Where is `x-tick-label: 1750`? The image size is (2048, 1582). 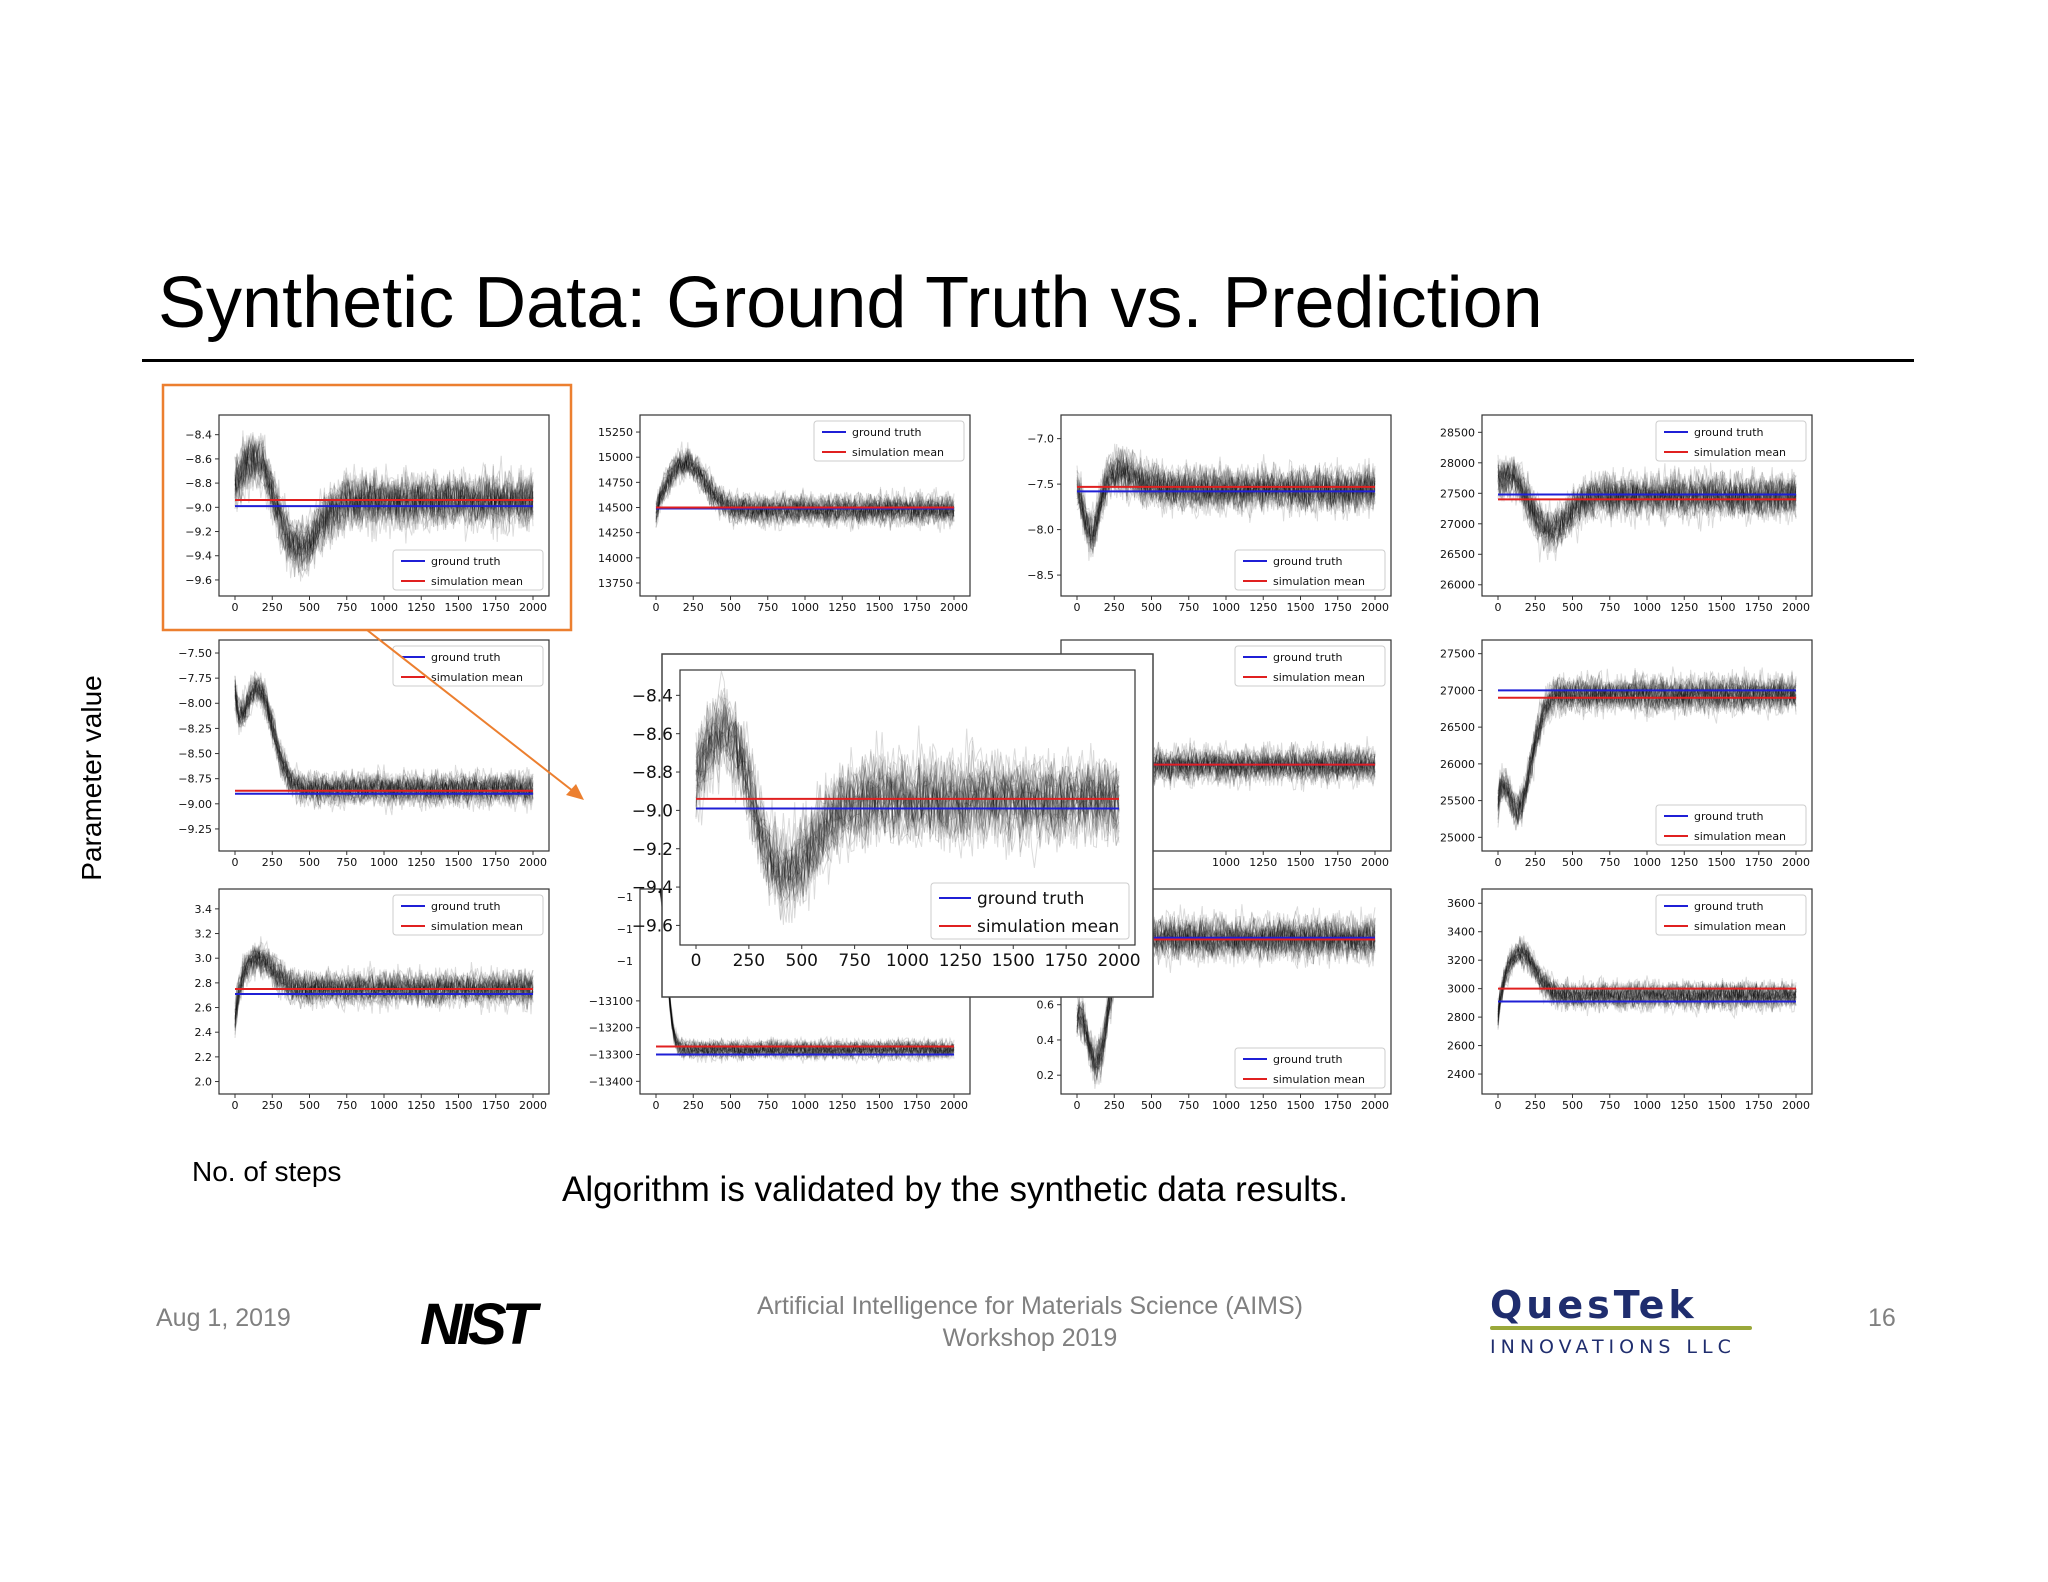
x-tick-label: 1750 is located at coordinates (917, 607).